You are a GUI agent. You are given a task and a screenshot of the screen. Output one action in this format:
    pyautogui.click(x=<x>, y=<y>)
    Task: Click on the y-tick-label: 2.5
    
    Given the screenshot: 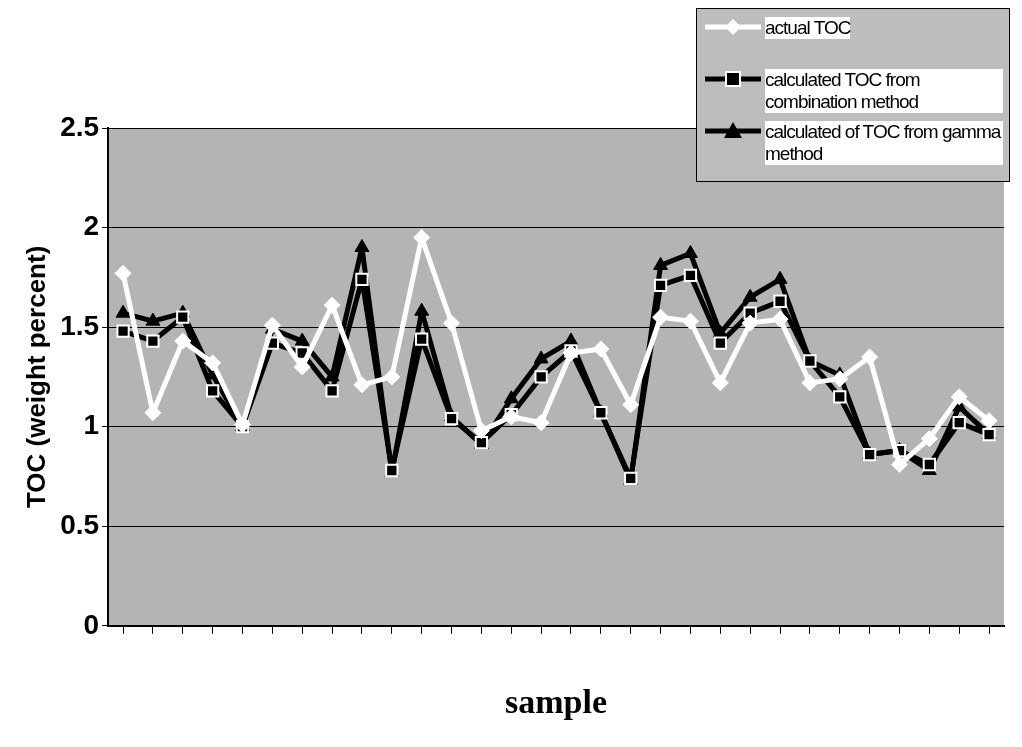 What is the action you would take?
    pyautogui.click(x=80, y=126)
    